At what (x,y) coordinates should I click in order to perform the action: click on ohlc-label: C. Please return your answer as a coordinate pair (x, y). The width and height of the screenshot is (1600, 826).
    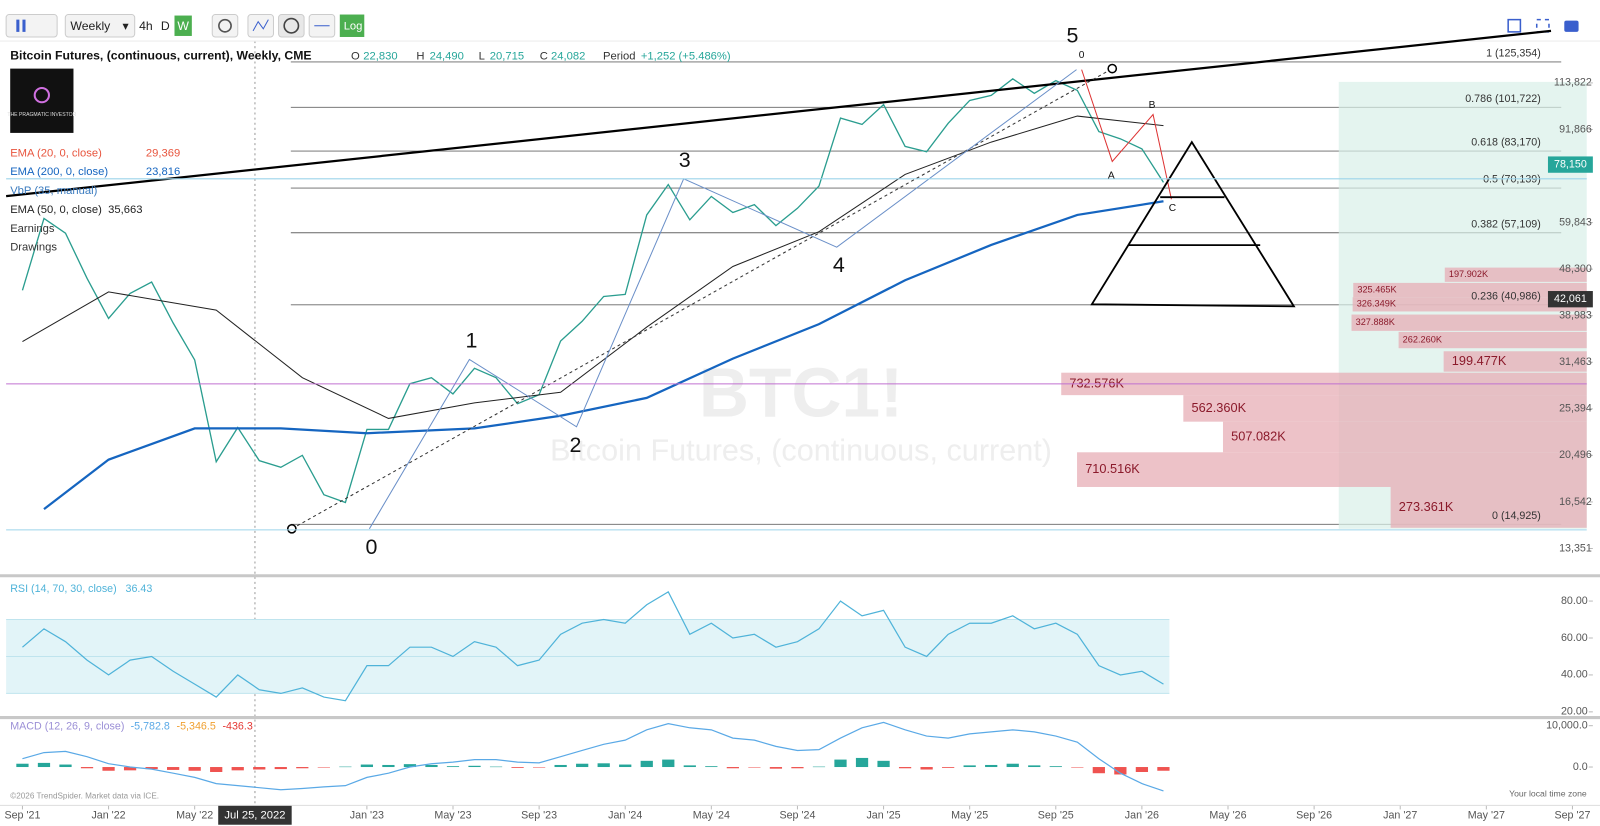
    Looking at the image, I should click on (544, 56).